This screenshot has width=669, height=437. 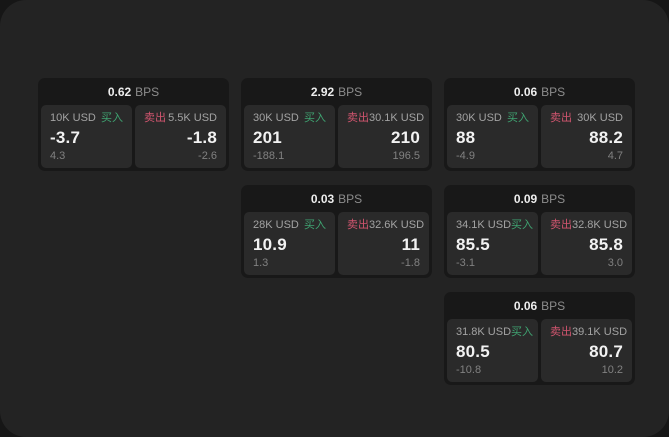 What do you see at coordinates (267, 138) in the screenshot?
I see `buy-price: 201` at bounding box center [267, 138].